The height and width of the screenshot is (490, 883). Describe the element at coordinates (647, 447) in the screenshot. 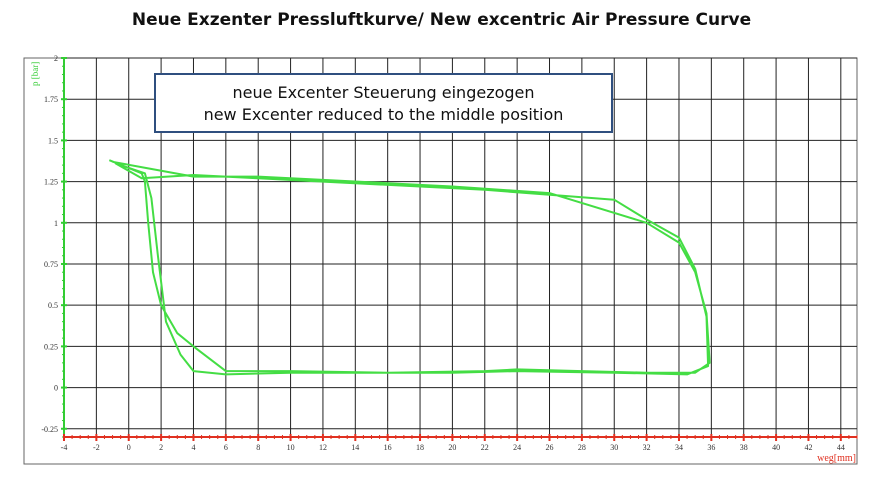

I see `x-tick-label: 32` at that location.